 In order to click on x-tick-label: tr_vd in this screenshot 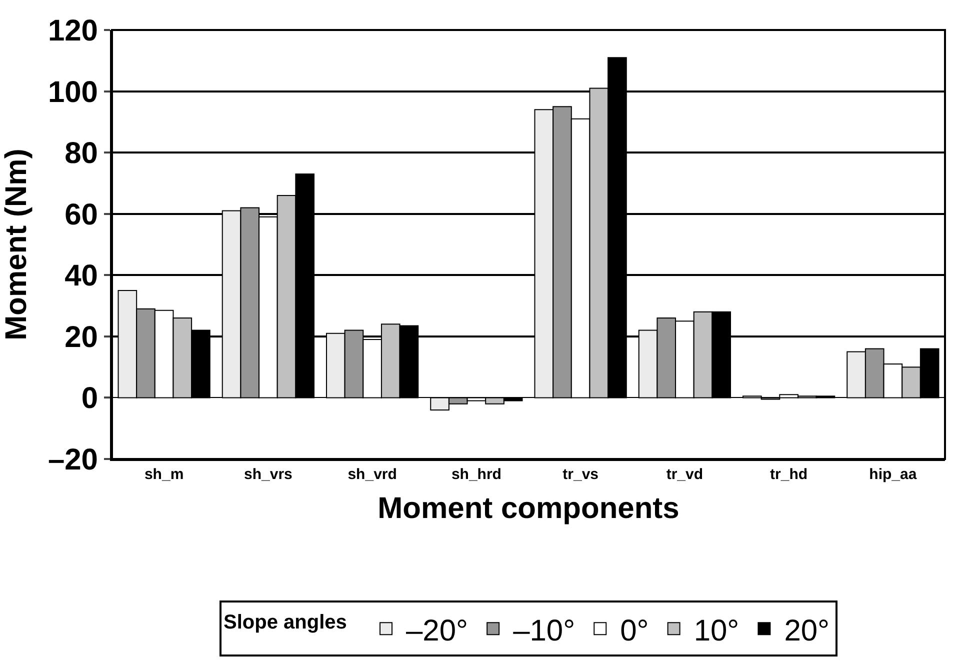, I will do `click(685, 474)`.